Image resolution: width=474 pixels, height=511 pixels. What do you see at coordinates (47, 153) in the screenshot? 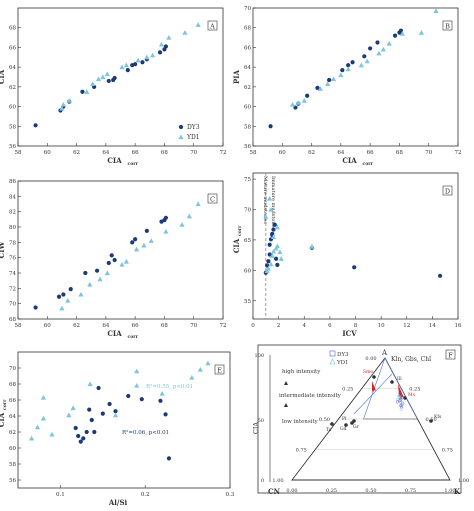
I see `x-tick-label: 60` at bounding box center [47, 153].